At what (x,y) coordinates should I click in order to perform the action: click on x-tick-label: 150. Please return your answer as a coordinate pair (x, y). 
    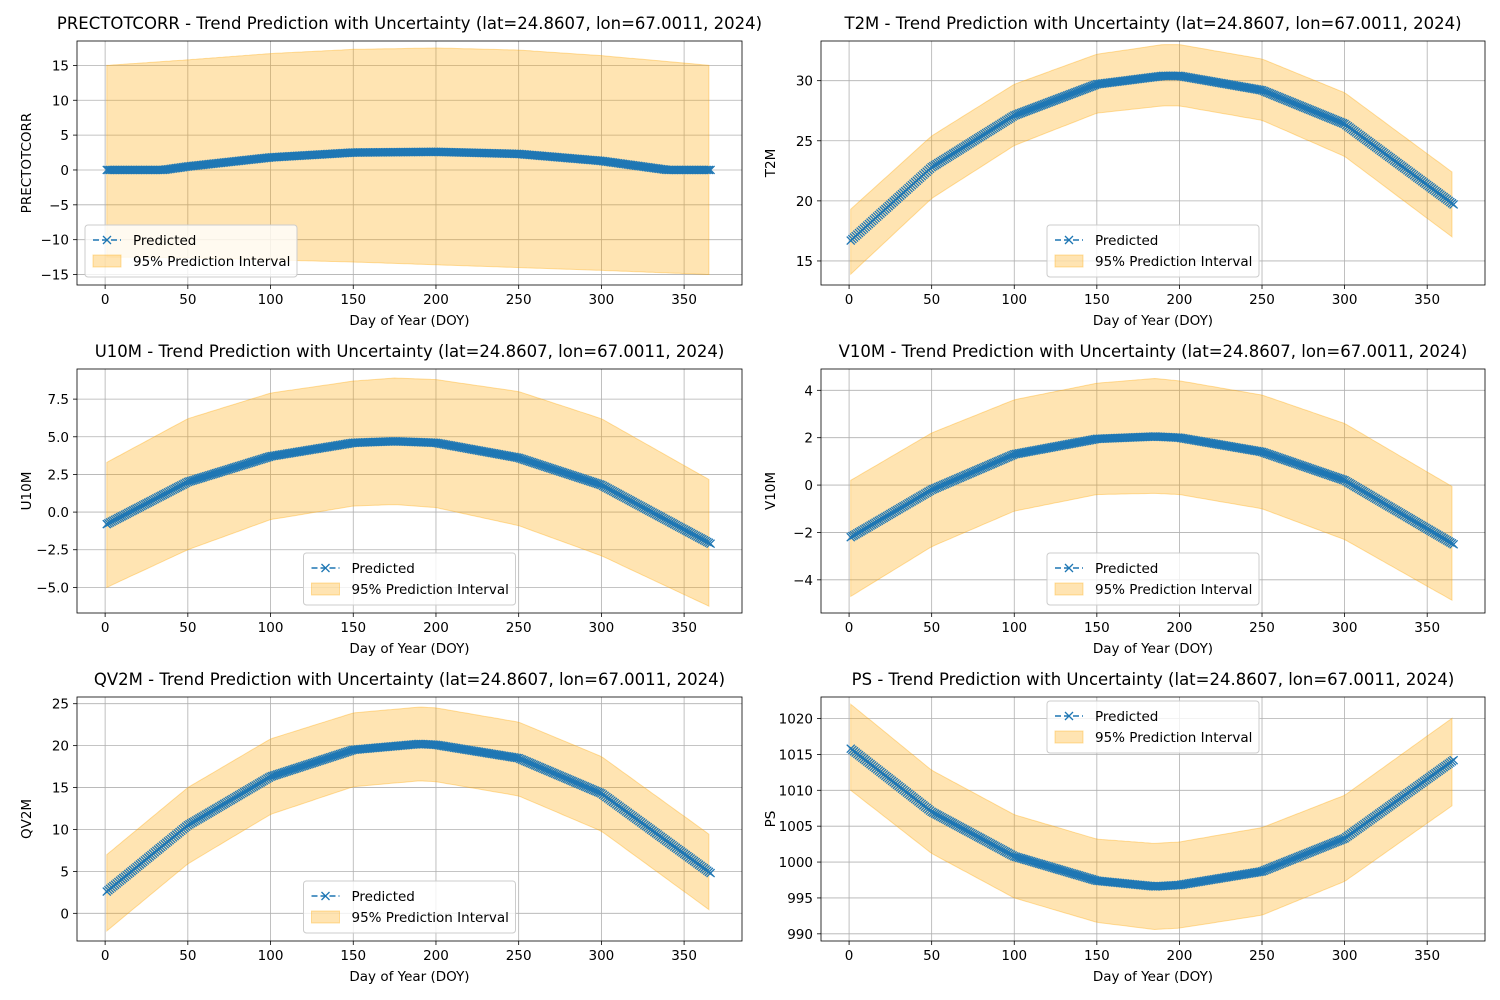
    Looking at the image, I should click on (1097, 956).